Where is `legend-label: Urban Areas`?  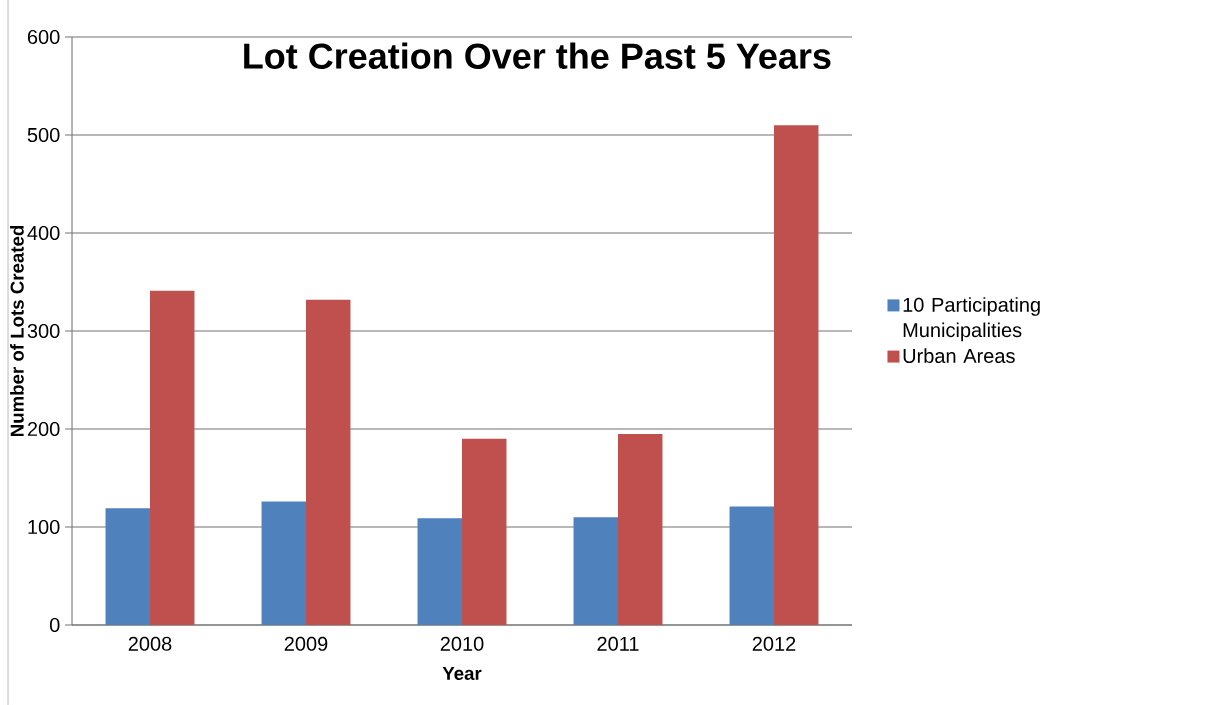 legend-label: Urban Areas is located at coordinates (959, 355).